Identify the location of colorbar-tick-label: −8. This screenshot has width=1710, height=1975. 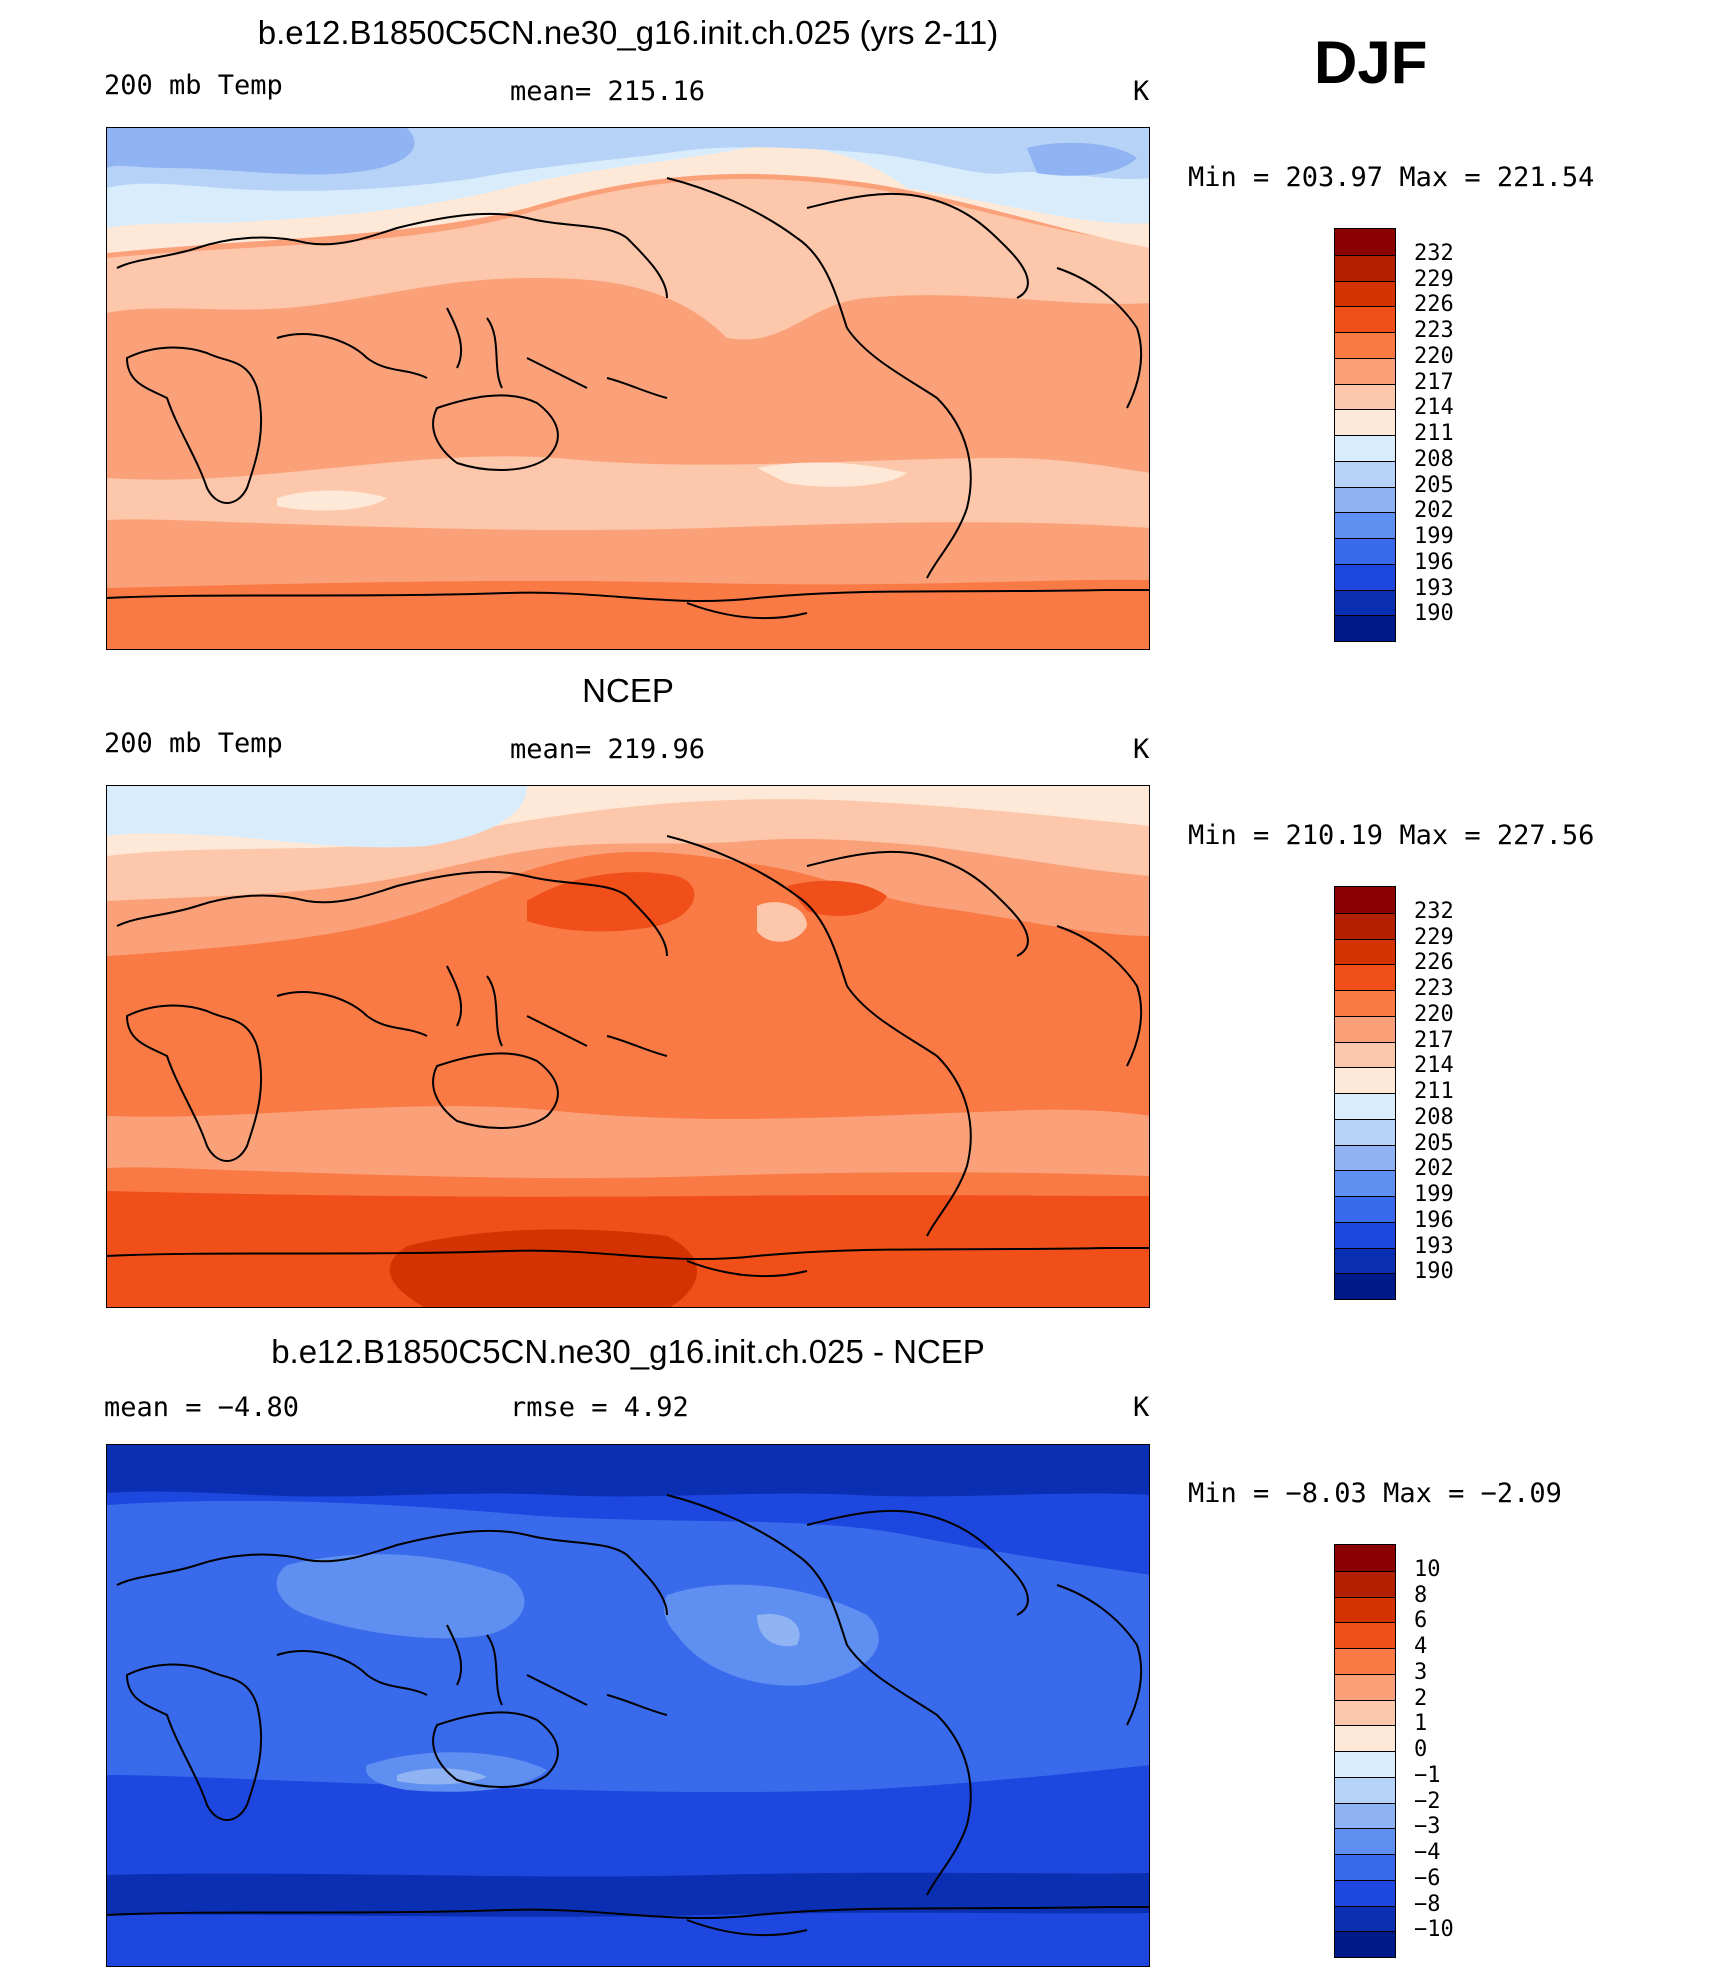
(1427, 1904).